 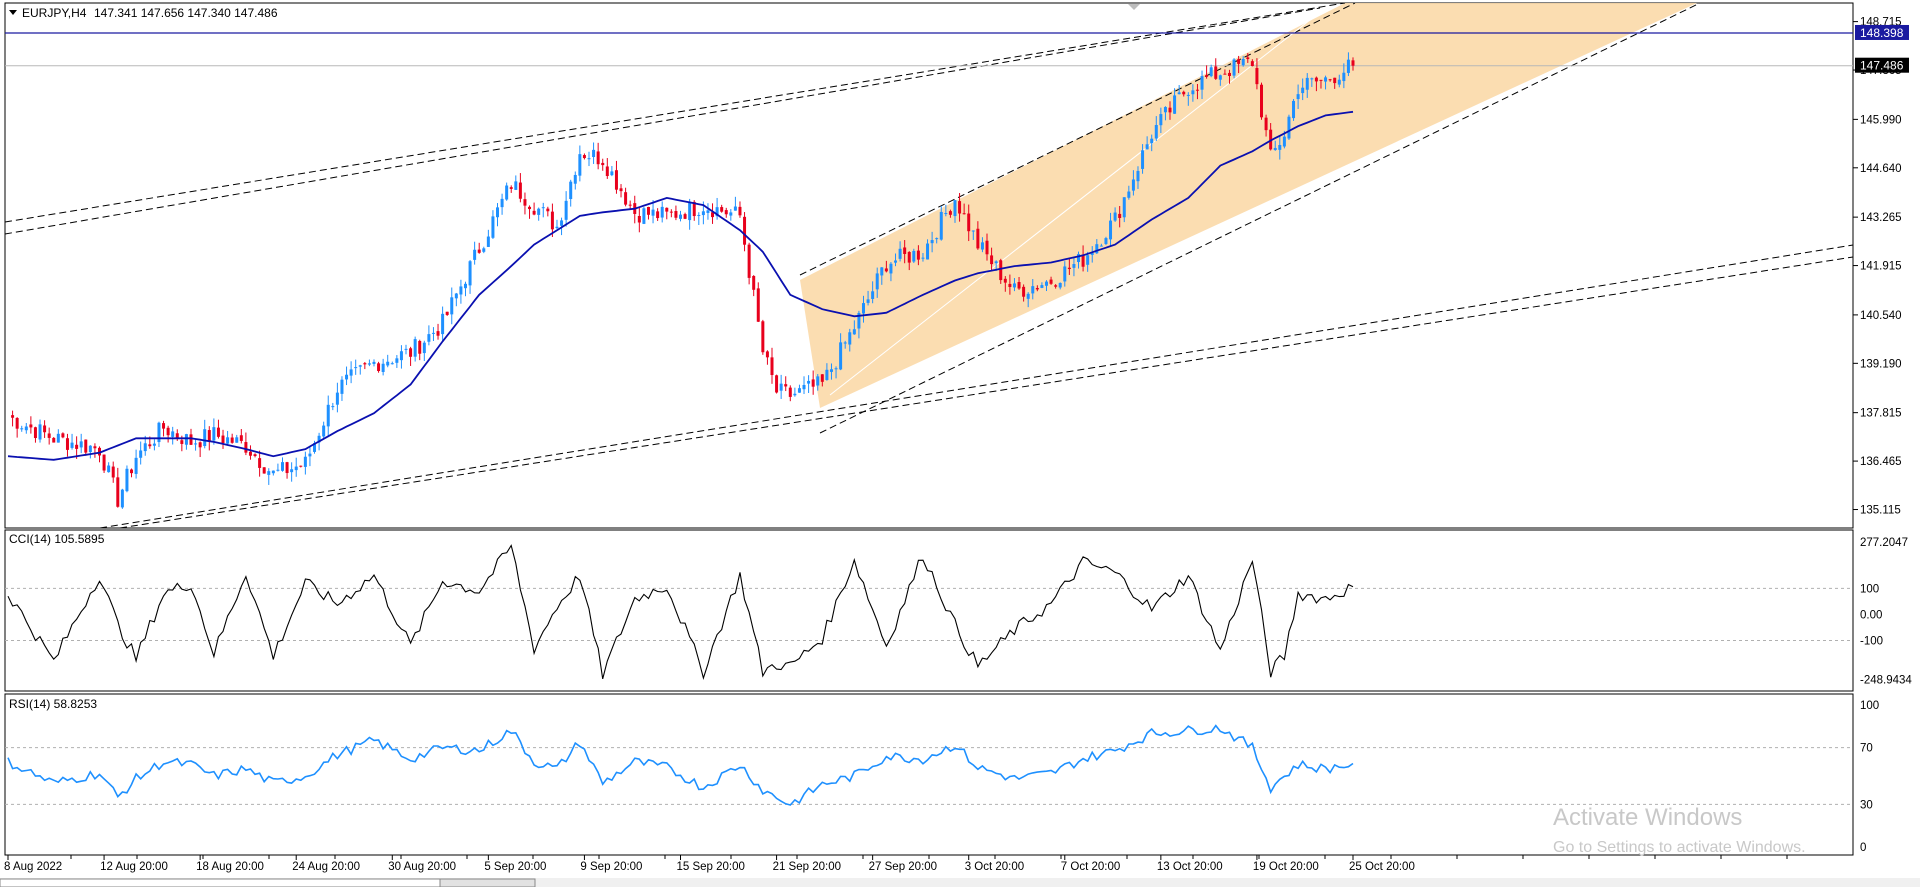 What do you see at coordinates (220, 882) in the screenshot?
I see `chart-tab` at bounding box center [220, 882].